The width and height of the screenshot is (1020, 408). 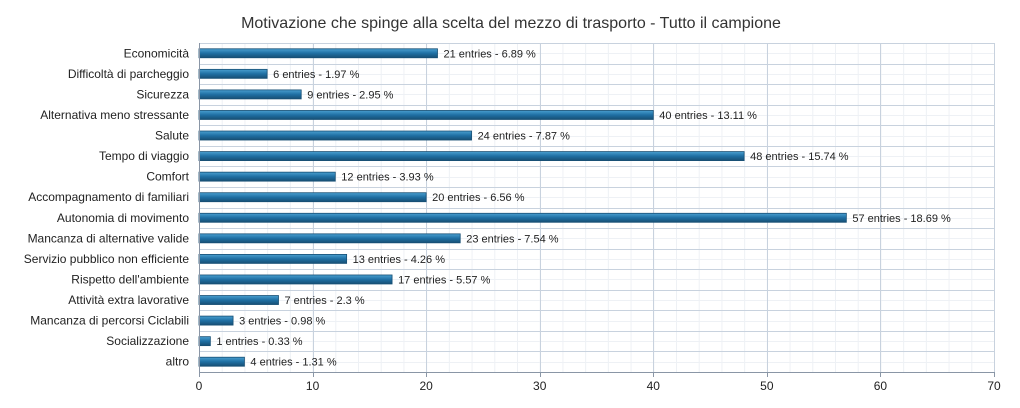 I want to click on category-label: Servizio pubblico non efficiente, so click(x=107, y=259).